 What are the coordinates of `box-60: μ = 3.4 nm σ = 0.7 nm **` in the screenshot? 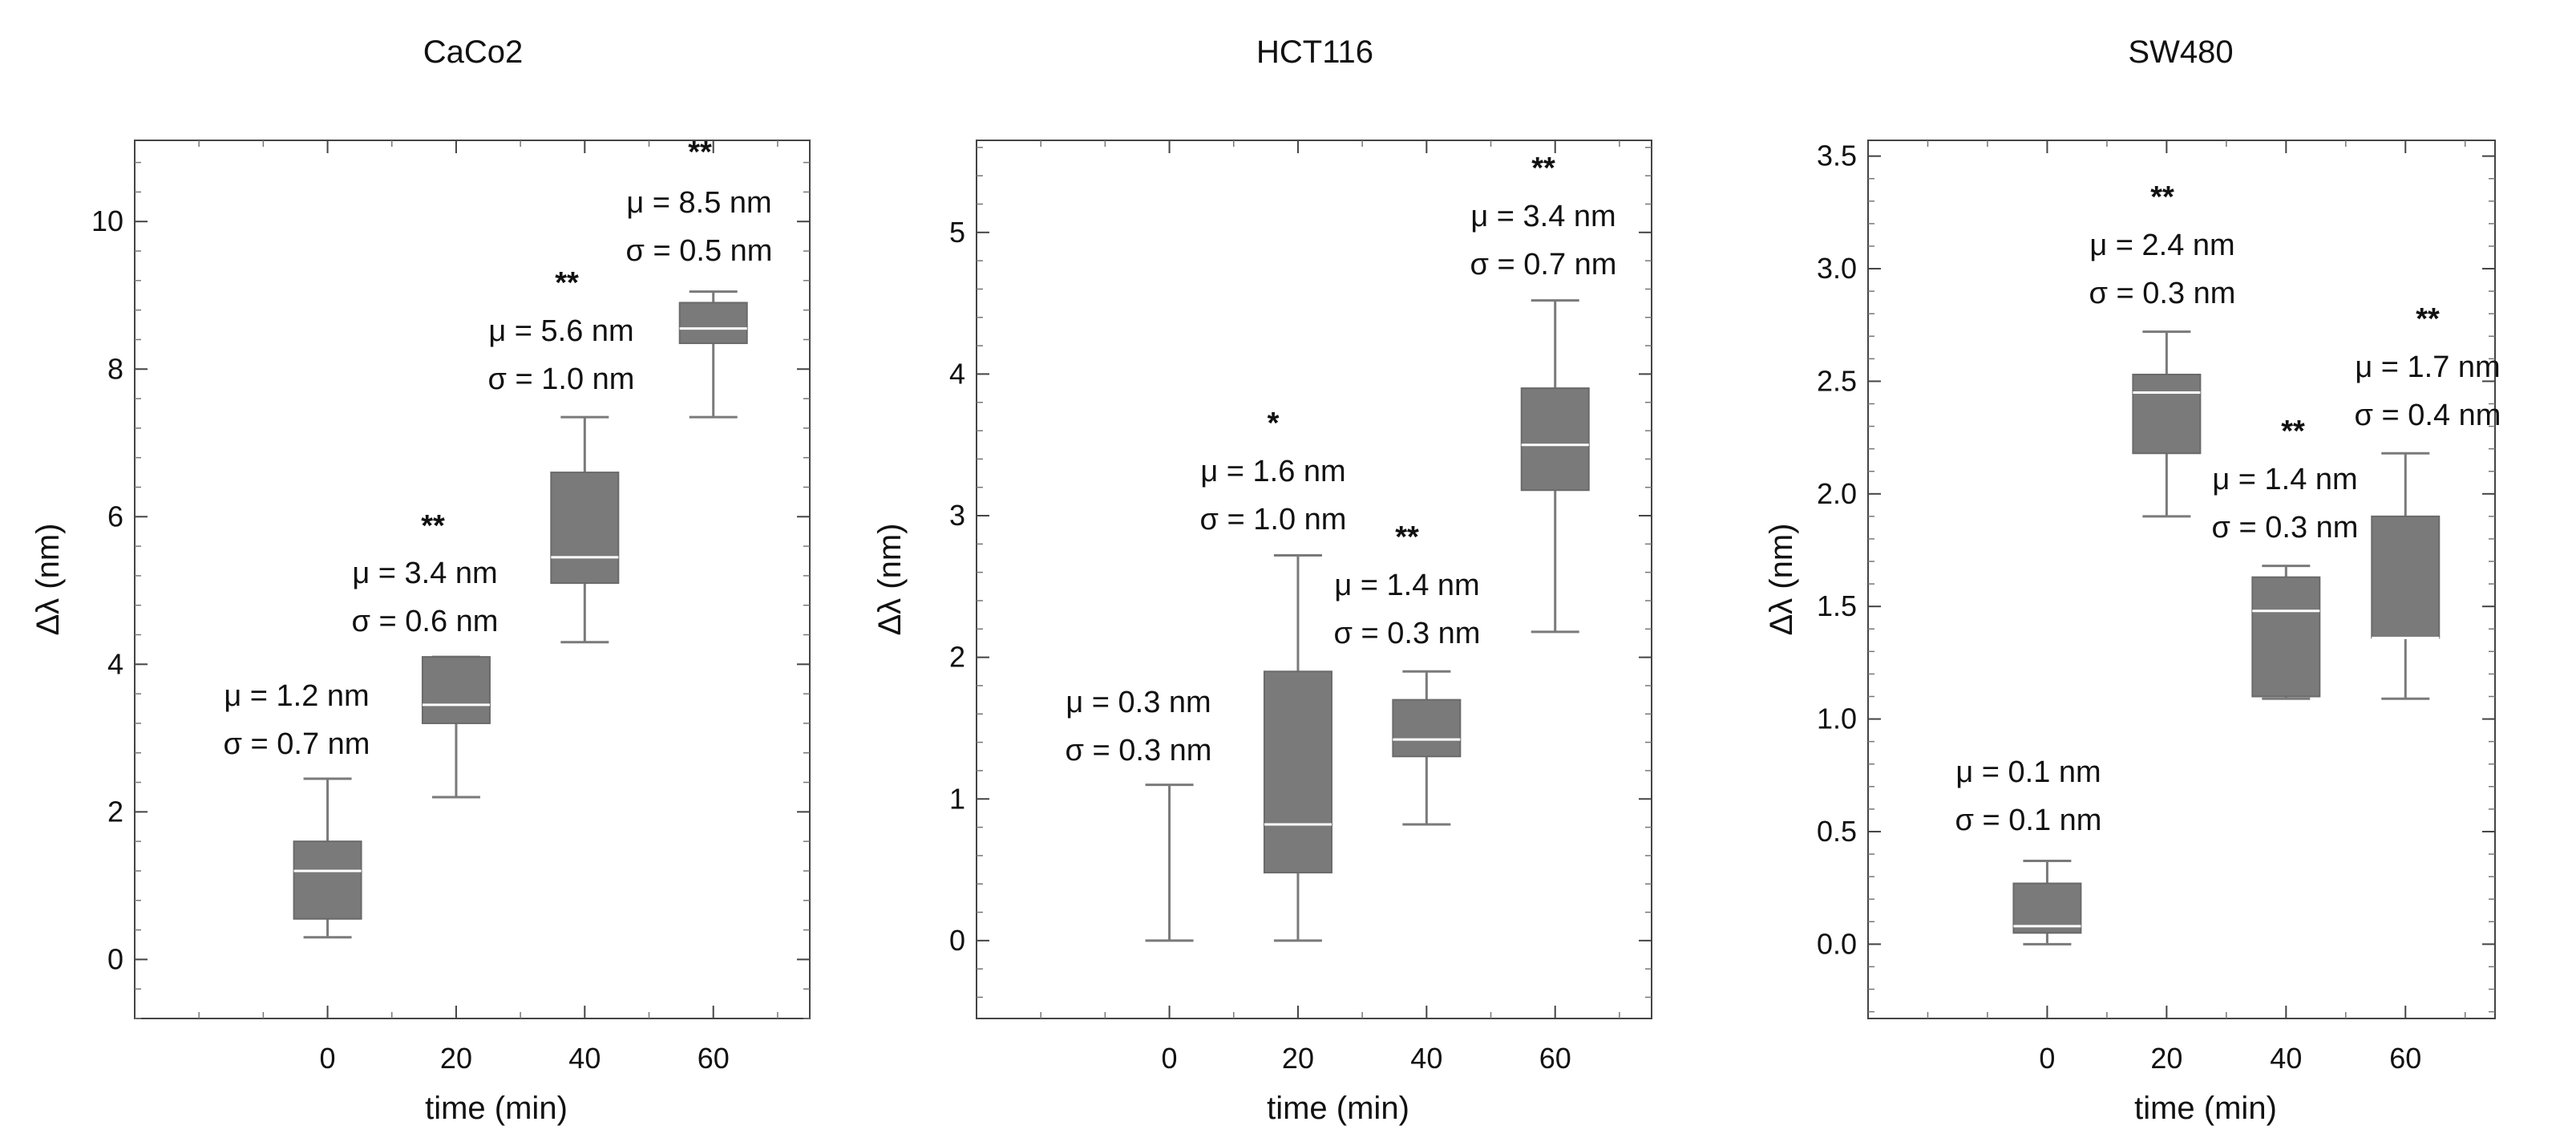 It's located at (1543, 393).